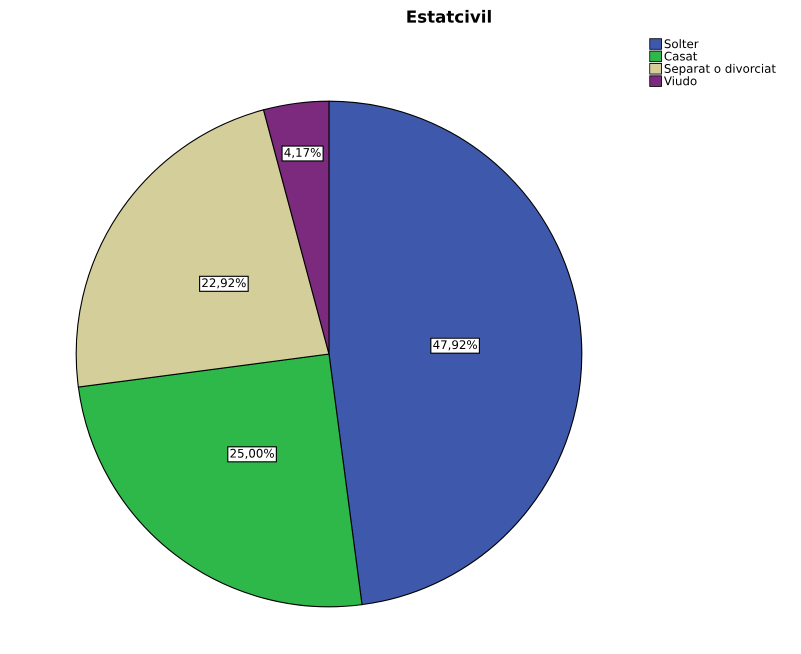 This screenshot has height=654, width=801. What do you see at coordinates (449, 16) in the screenshot?
I see `chart-title: Estatcivil` at bounding box center [449, 16].